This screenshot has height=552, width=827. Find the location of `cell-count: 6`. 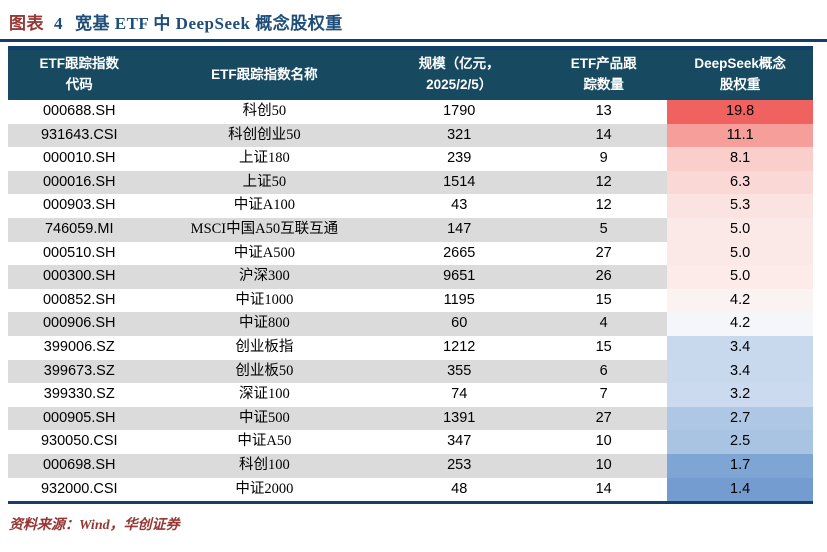

cell-count: 6 is located at coordinates (604, 371).